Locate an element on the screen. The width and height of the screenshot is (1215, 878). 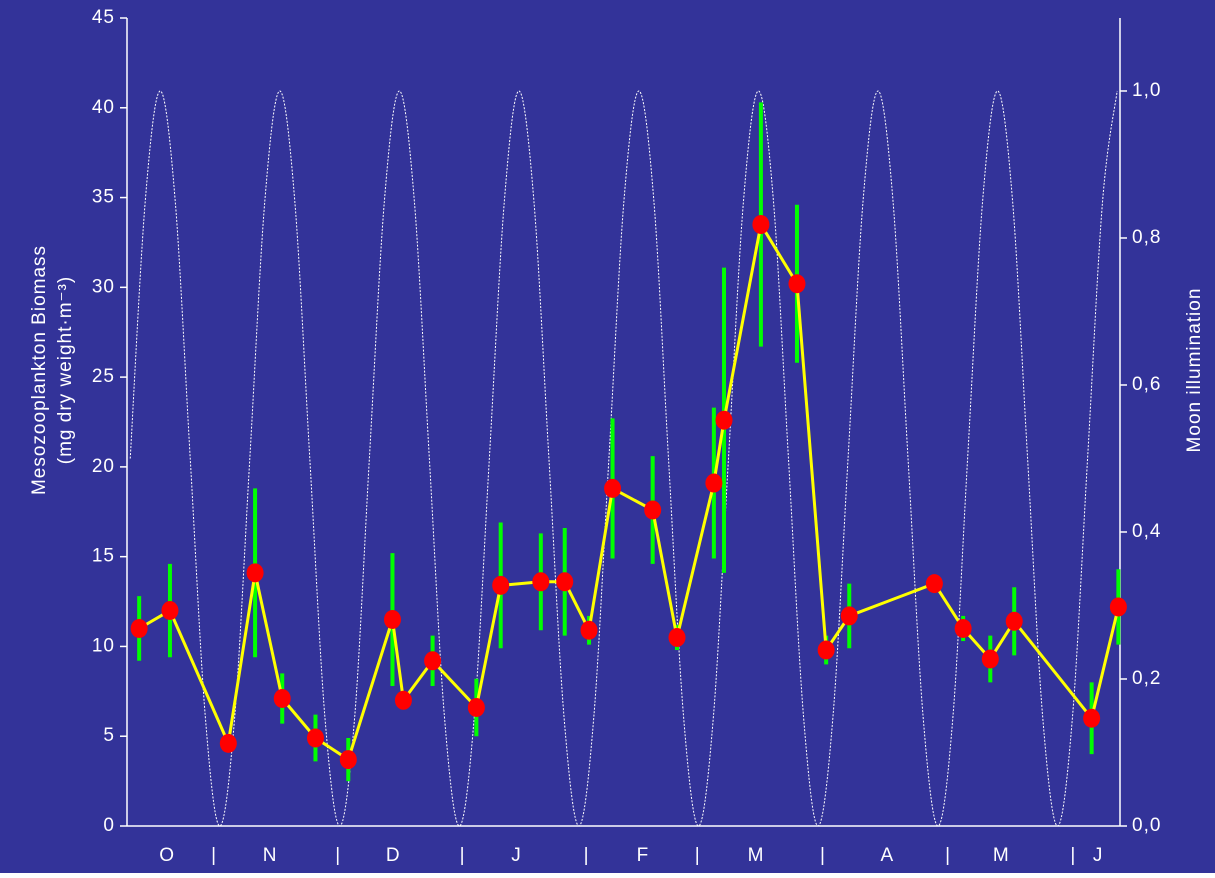
y-tick-label: 5 is located at coordinates (109, 735).